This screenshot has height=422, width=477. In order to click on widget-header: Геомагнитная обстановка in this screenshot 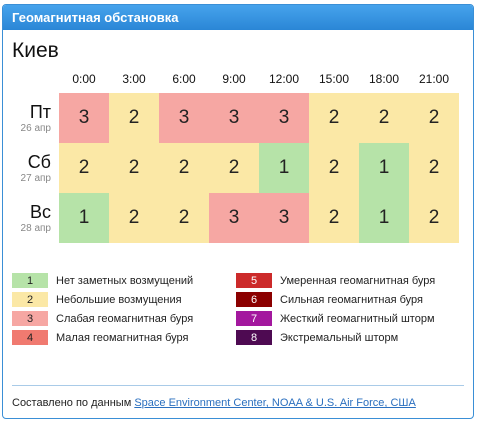, I will do `click(238, 17)`.